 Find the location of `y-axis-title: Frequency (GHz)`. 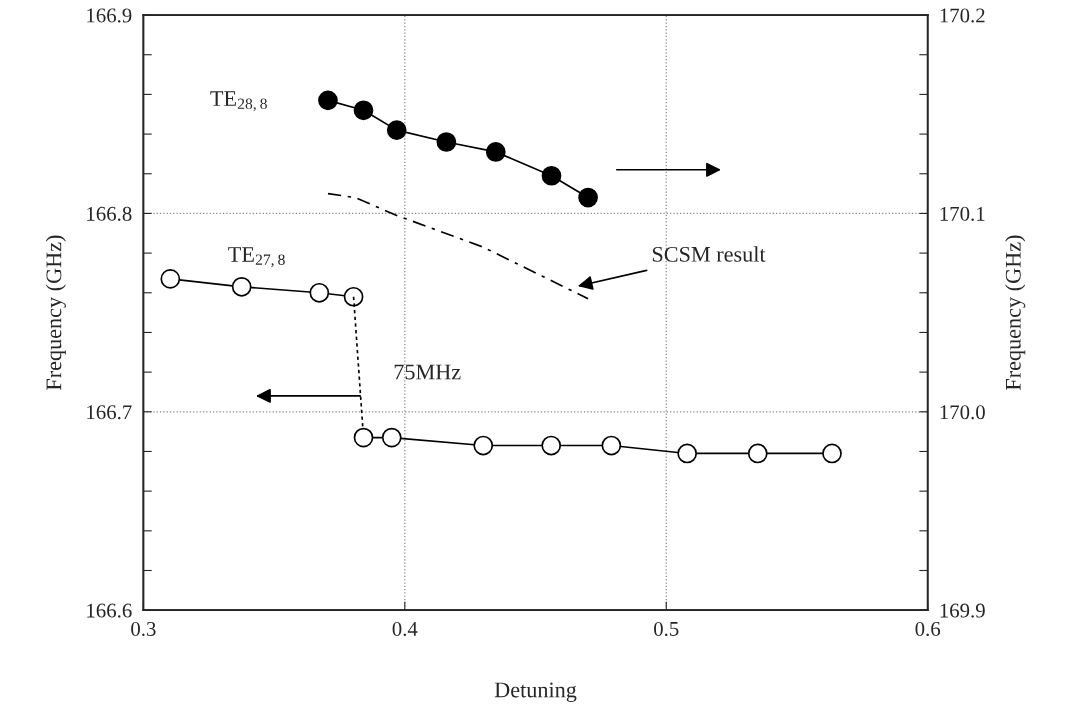

y-axis-title: Frequency (GHz) is located at coordinates (55, 313).